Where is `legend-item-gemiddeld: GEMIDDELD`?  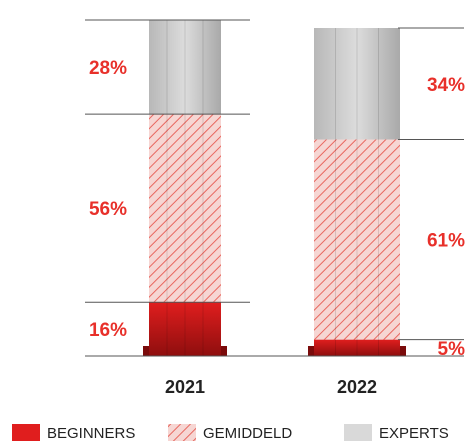 legend-item-gemiddeld: GEMIDDELD is located at coordinates (230, 433).